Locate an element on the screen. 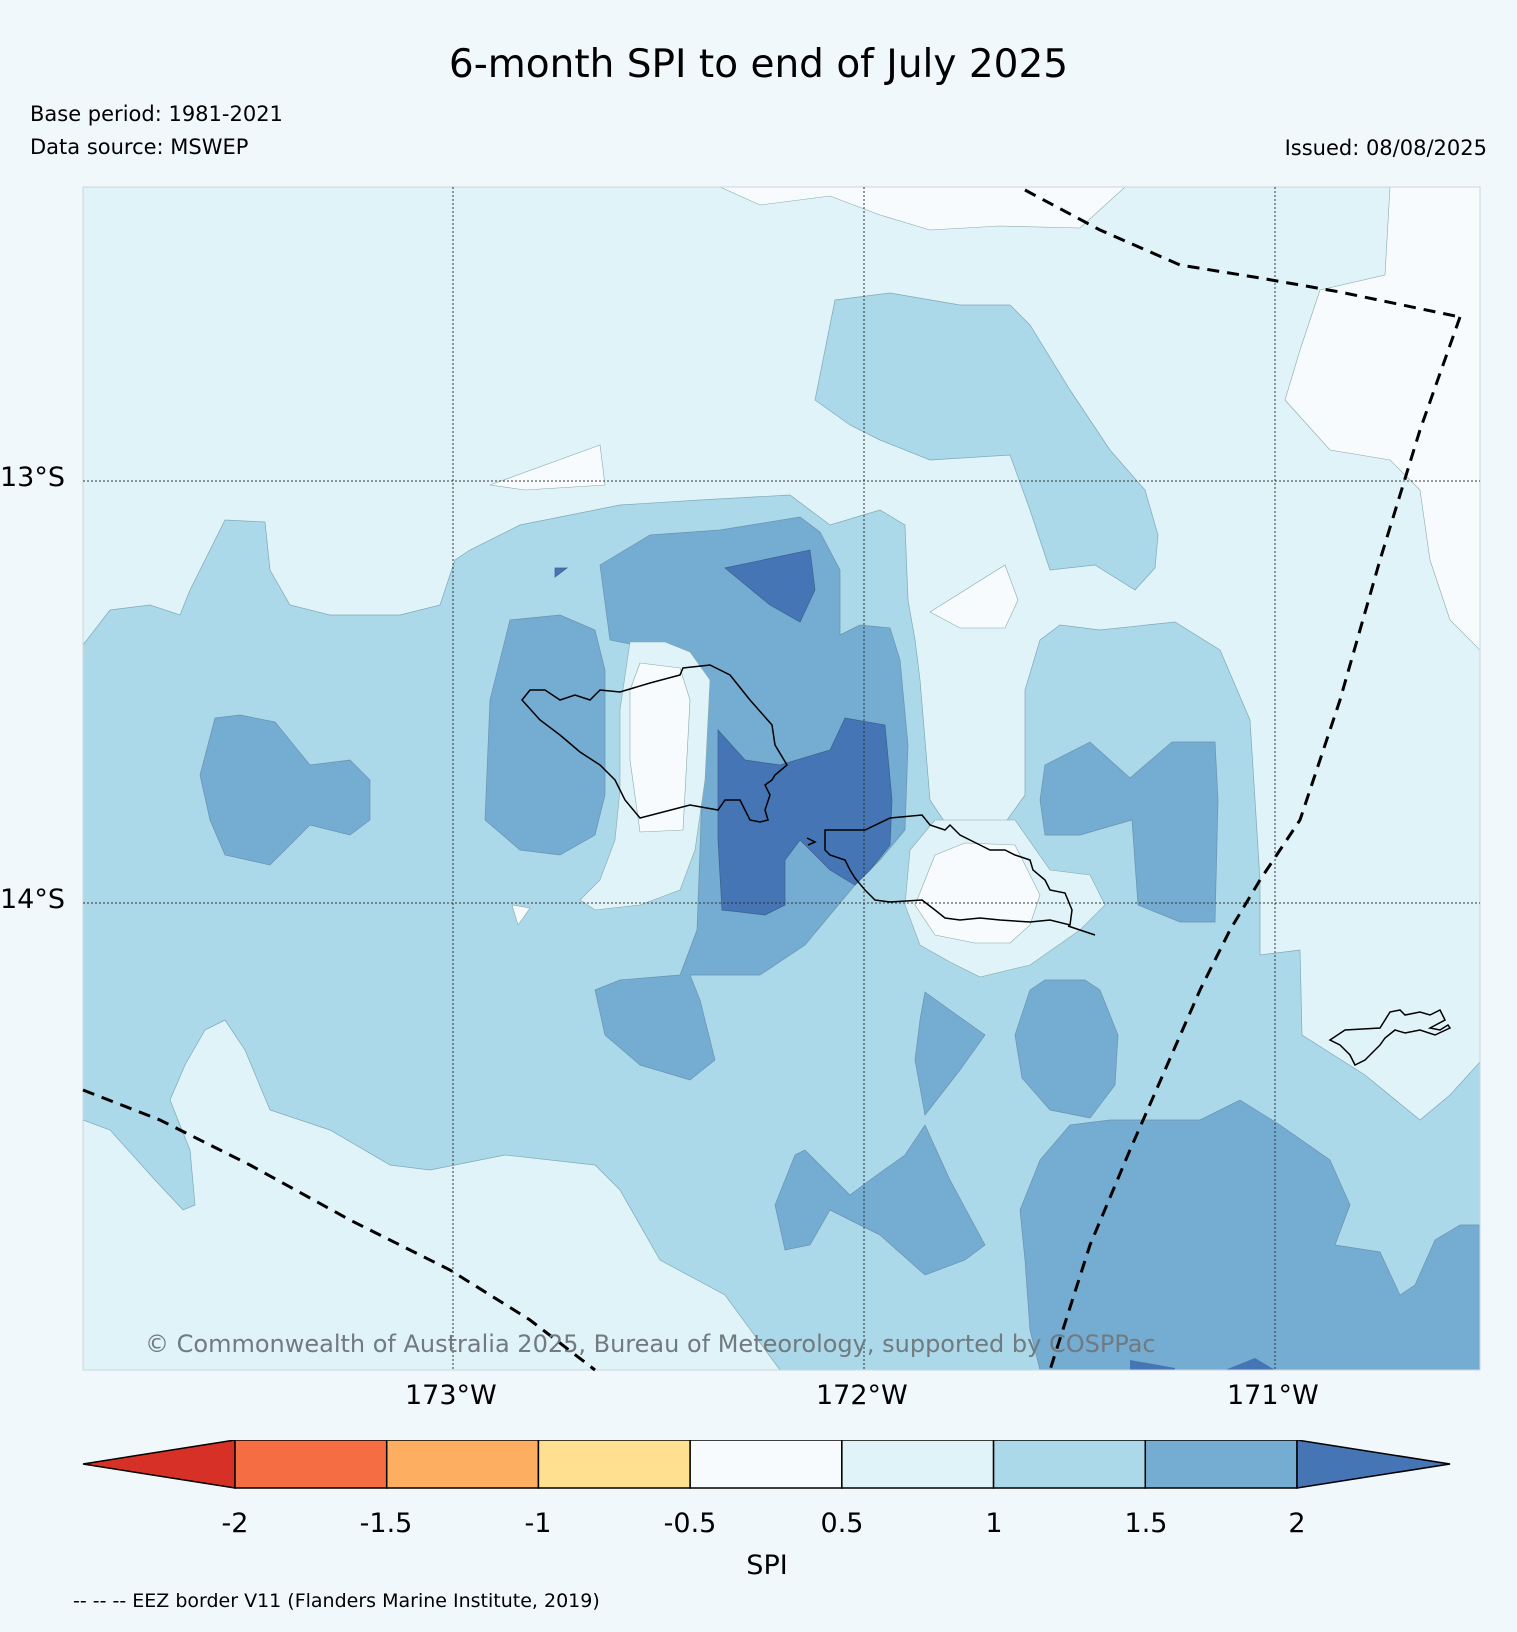 This screenshot has width=1517, height=1632. upolu-coastline is located at coordinates (948, 870).